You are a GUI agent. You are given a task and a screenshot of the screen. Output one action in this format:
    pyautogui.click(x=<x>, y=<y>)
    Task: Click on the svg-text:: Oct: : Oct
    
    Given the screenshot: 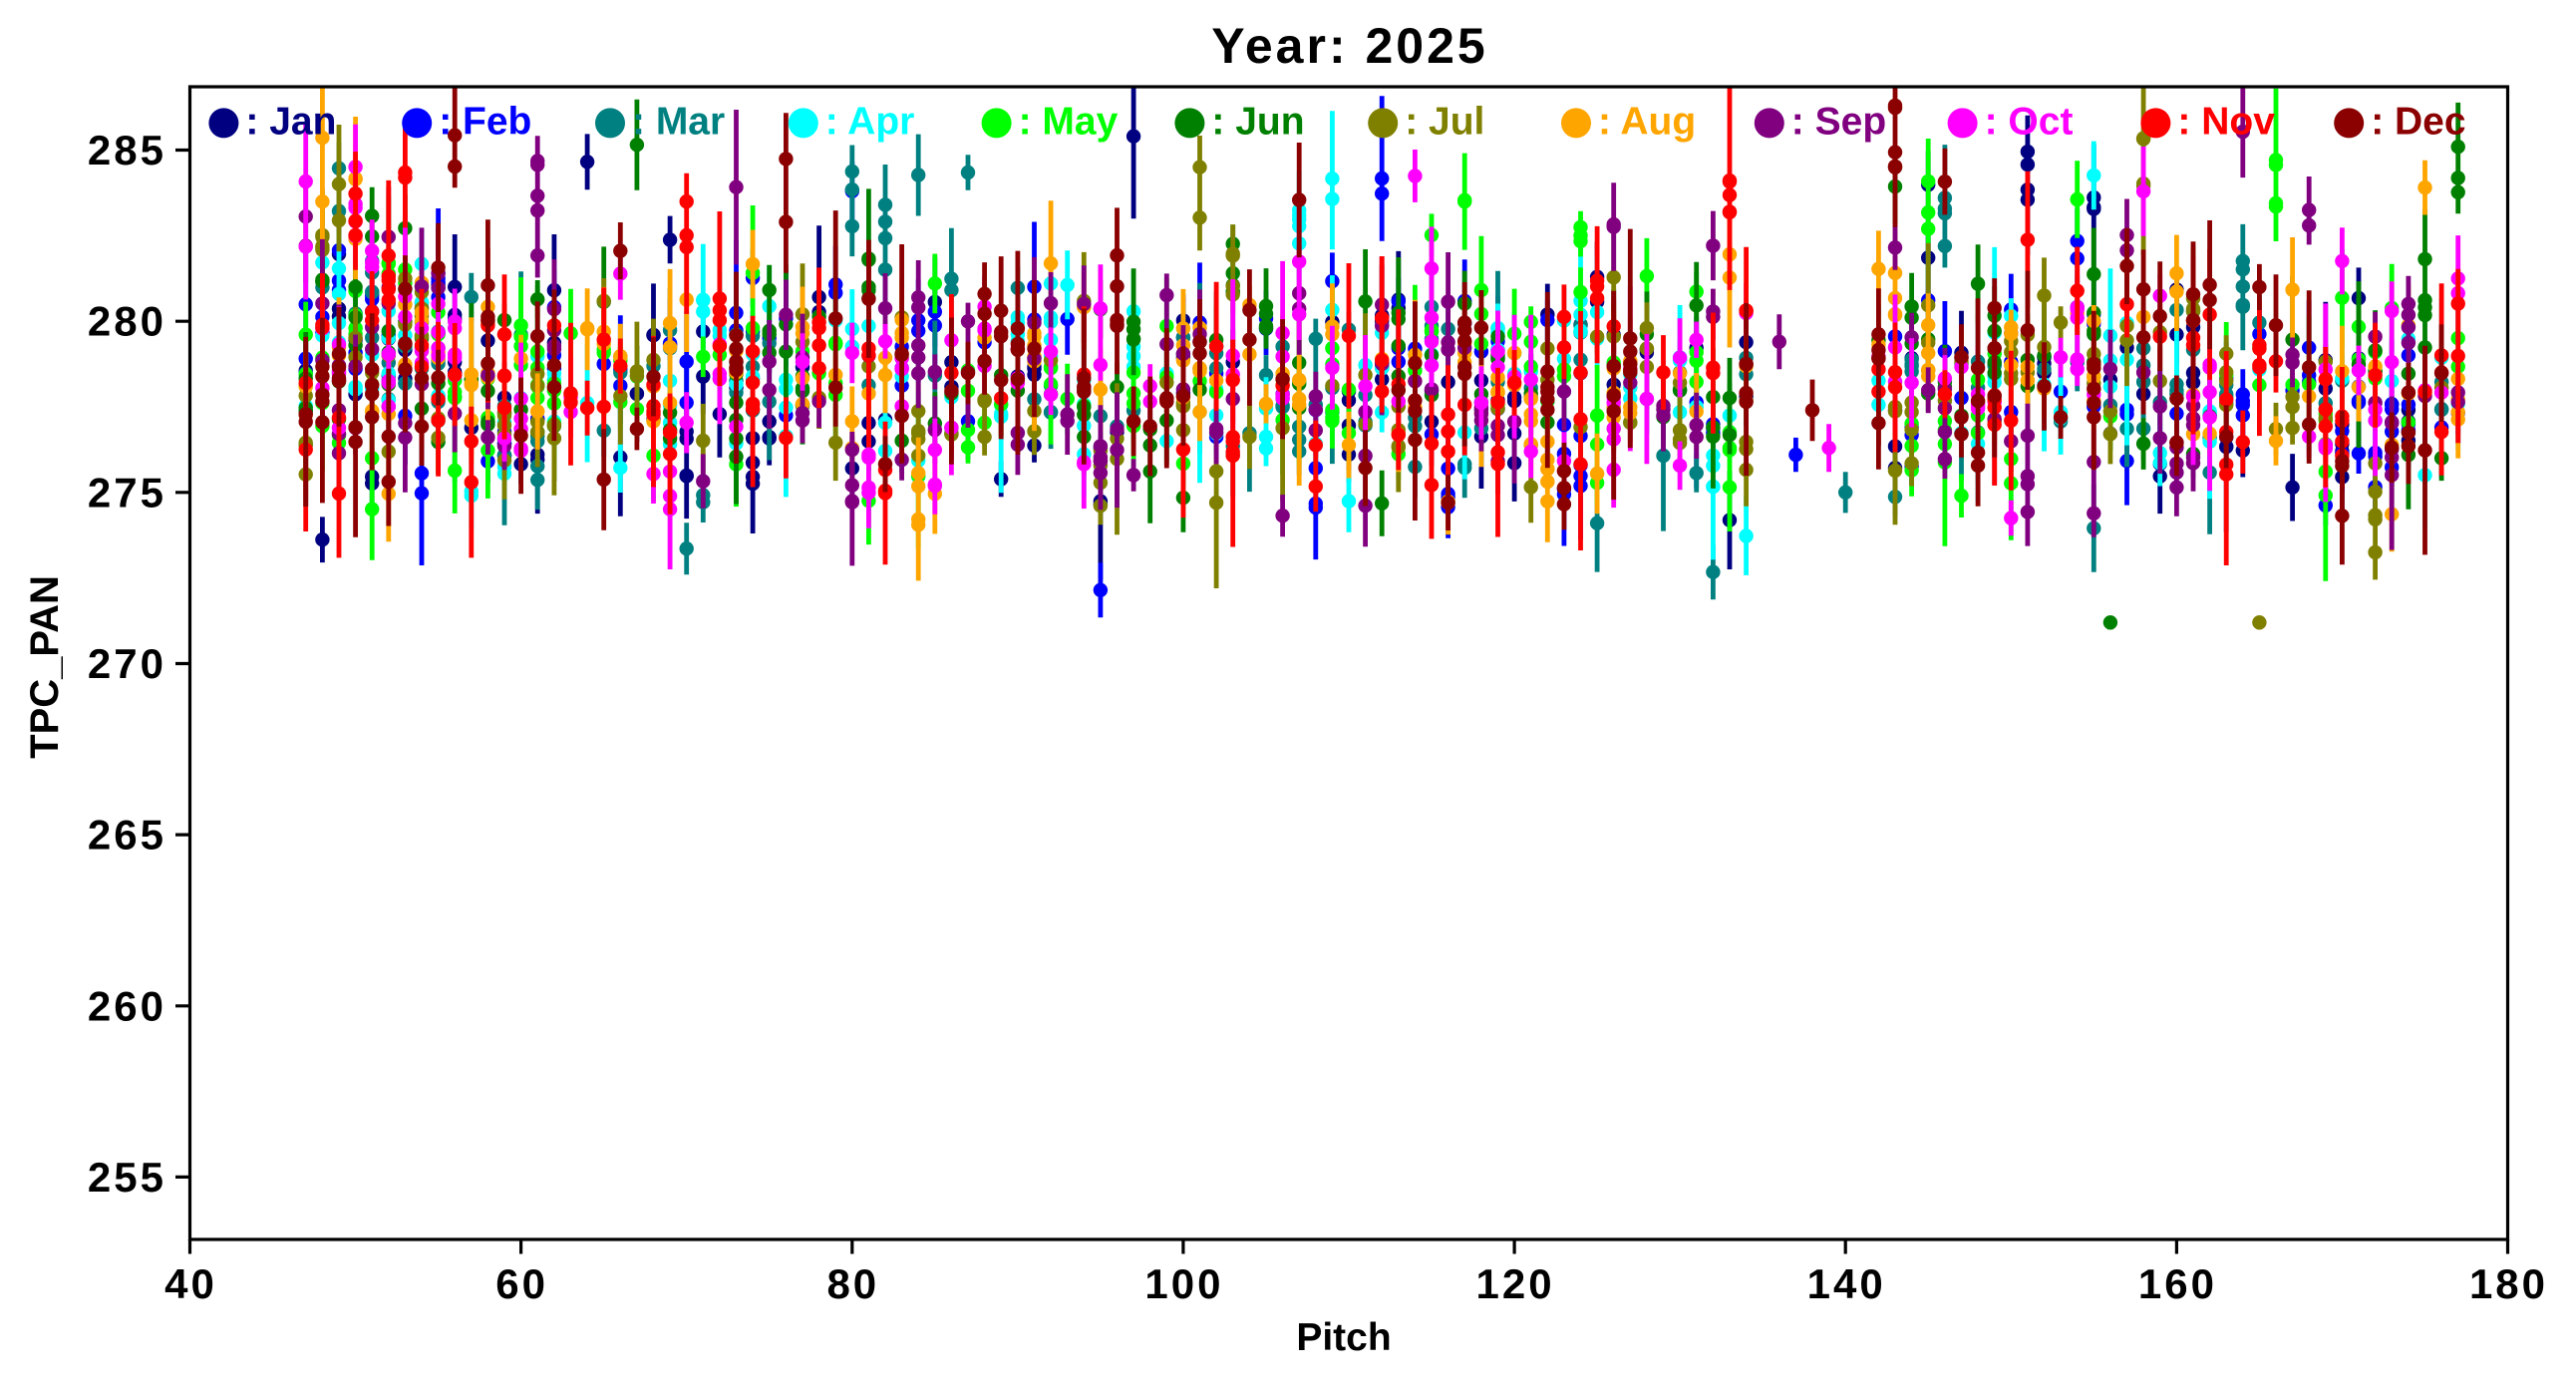 What is the action you would take?
    pyautogui.click(x=2029, y=122)
    